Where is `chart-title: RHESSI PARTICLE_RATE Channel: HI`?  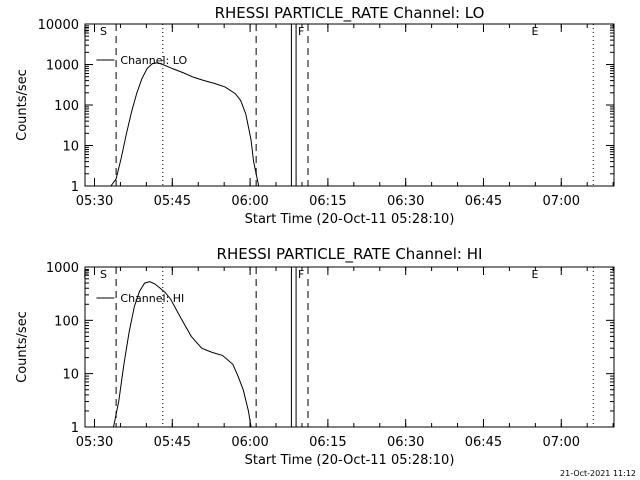 chart-title: RHESSI PARTICLE_RATE Channel: HI is located at coordinates (350, 254).